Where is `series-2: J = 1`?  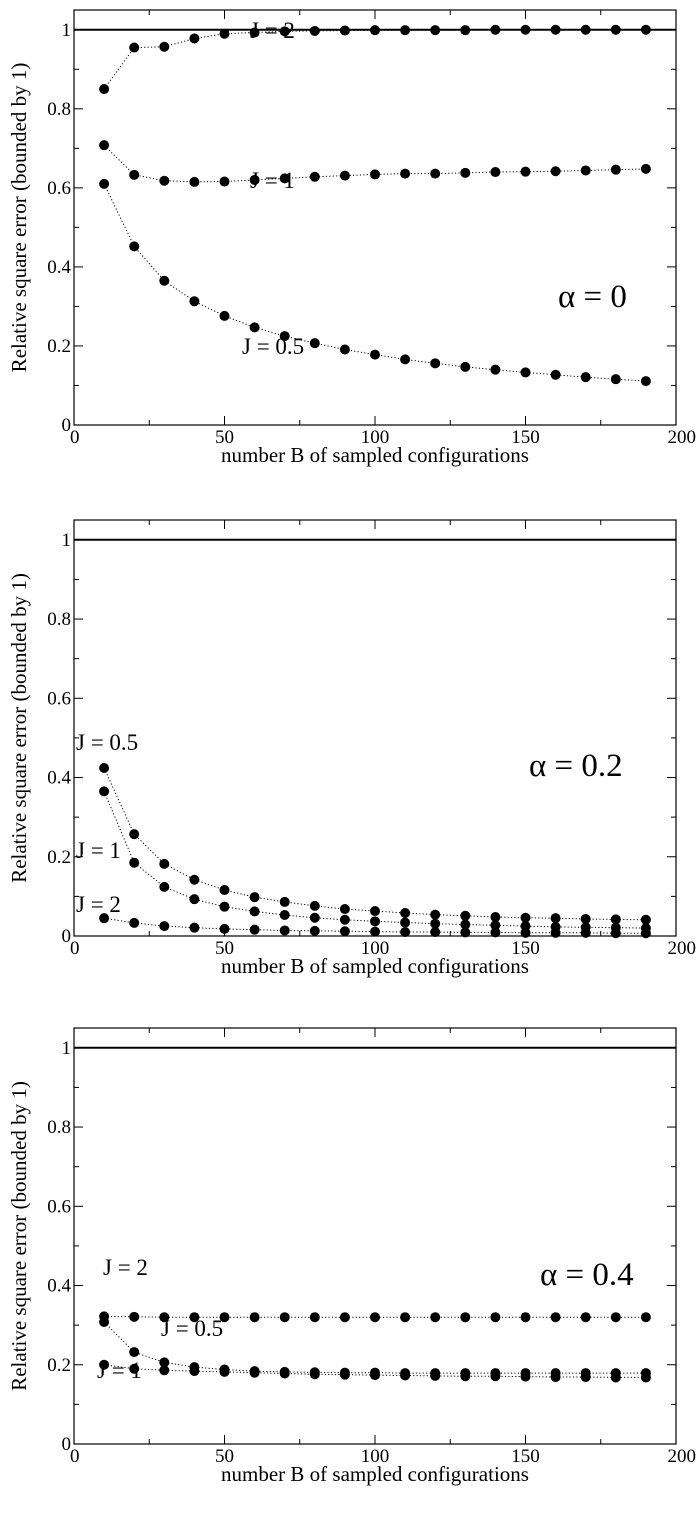 series-2: J = 1 is located at coordinates (363, 860).